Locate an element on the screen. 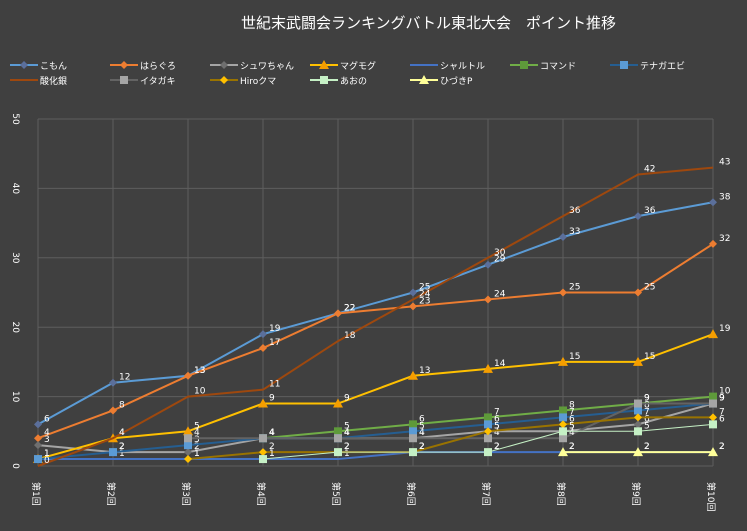 This screenshot has height=531, width=747. y-tick-label: 0 is located at coordinates (15, 466).